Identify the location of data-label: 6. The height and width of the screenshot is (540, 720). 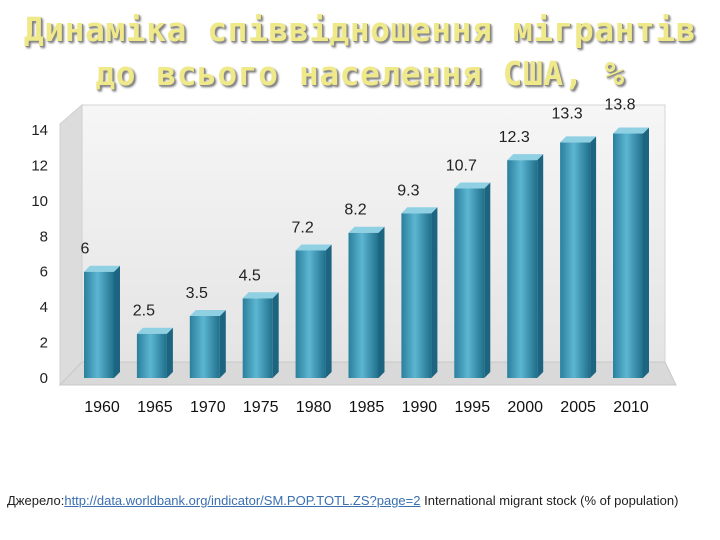
(85, 249).